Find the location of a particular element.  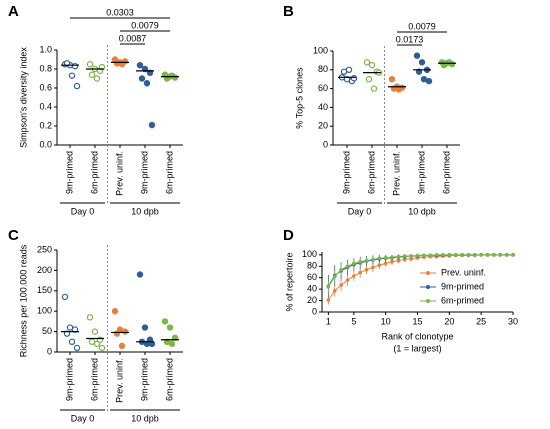

y-tick-label: 150 is located at coordinates (44, 290).